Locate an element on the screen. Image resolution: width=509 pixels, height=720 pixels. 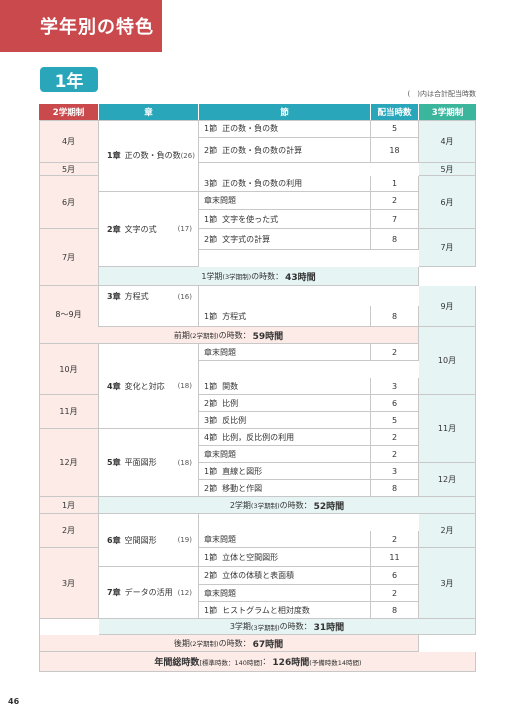
summary-value: 67時間 is located at coordinates (268, 644).